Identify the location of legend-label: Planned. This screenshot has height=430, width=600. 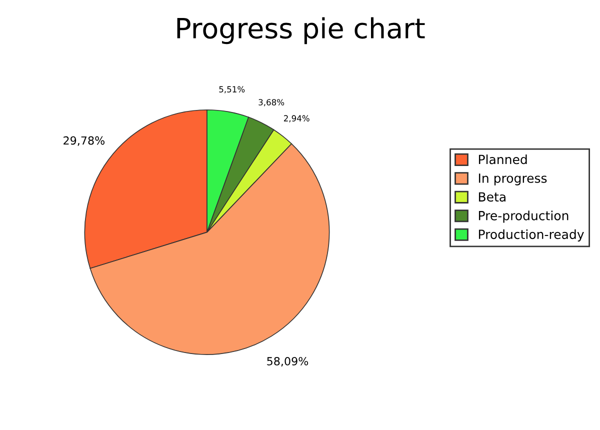
(502, 159).